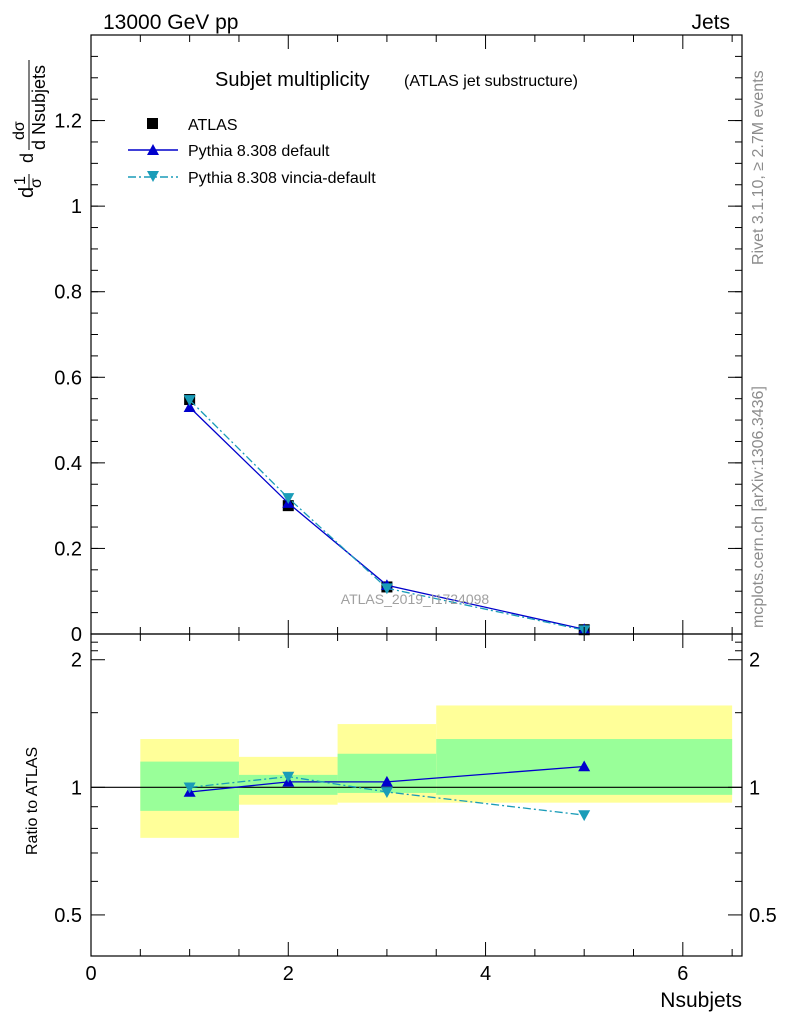  What do you see at coordinates (76, 635) in the screenshot?
I see `main-ytick-label-0: 0` at bounding box center [76, 635].